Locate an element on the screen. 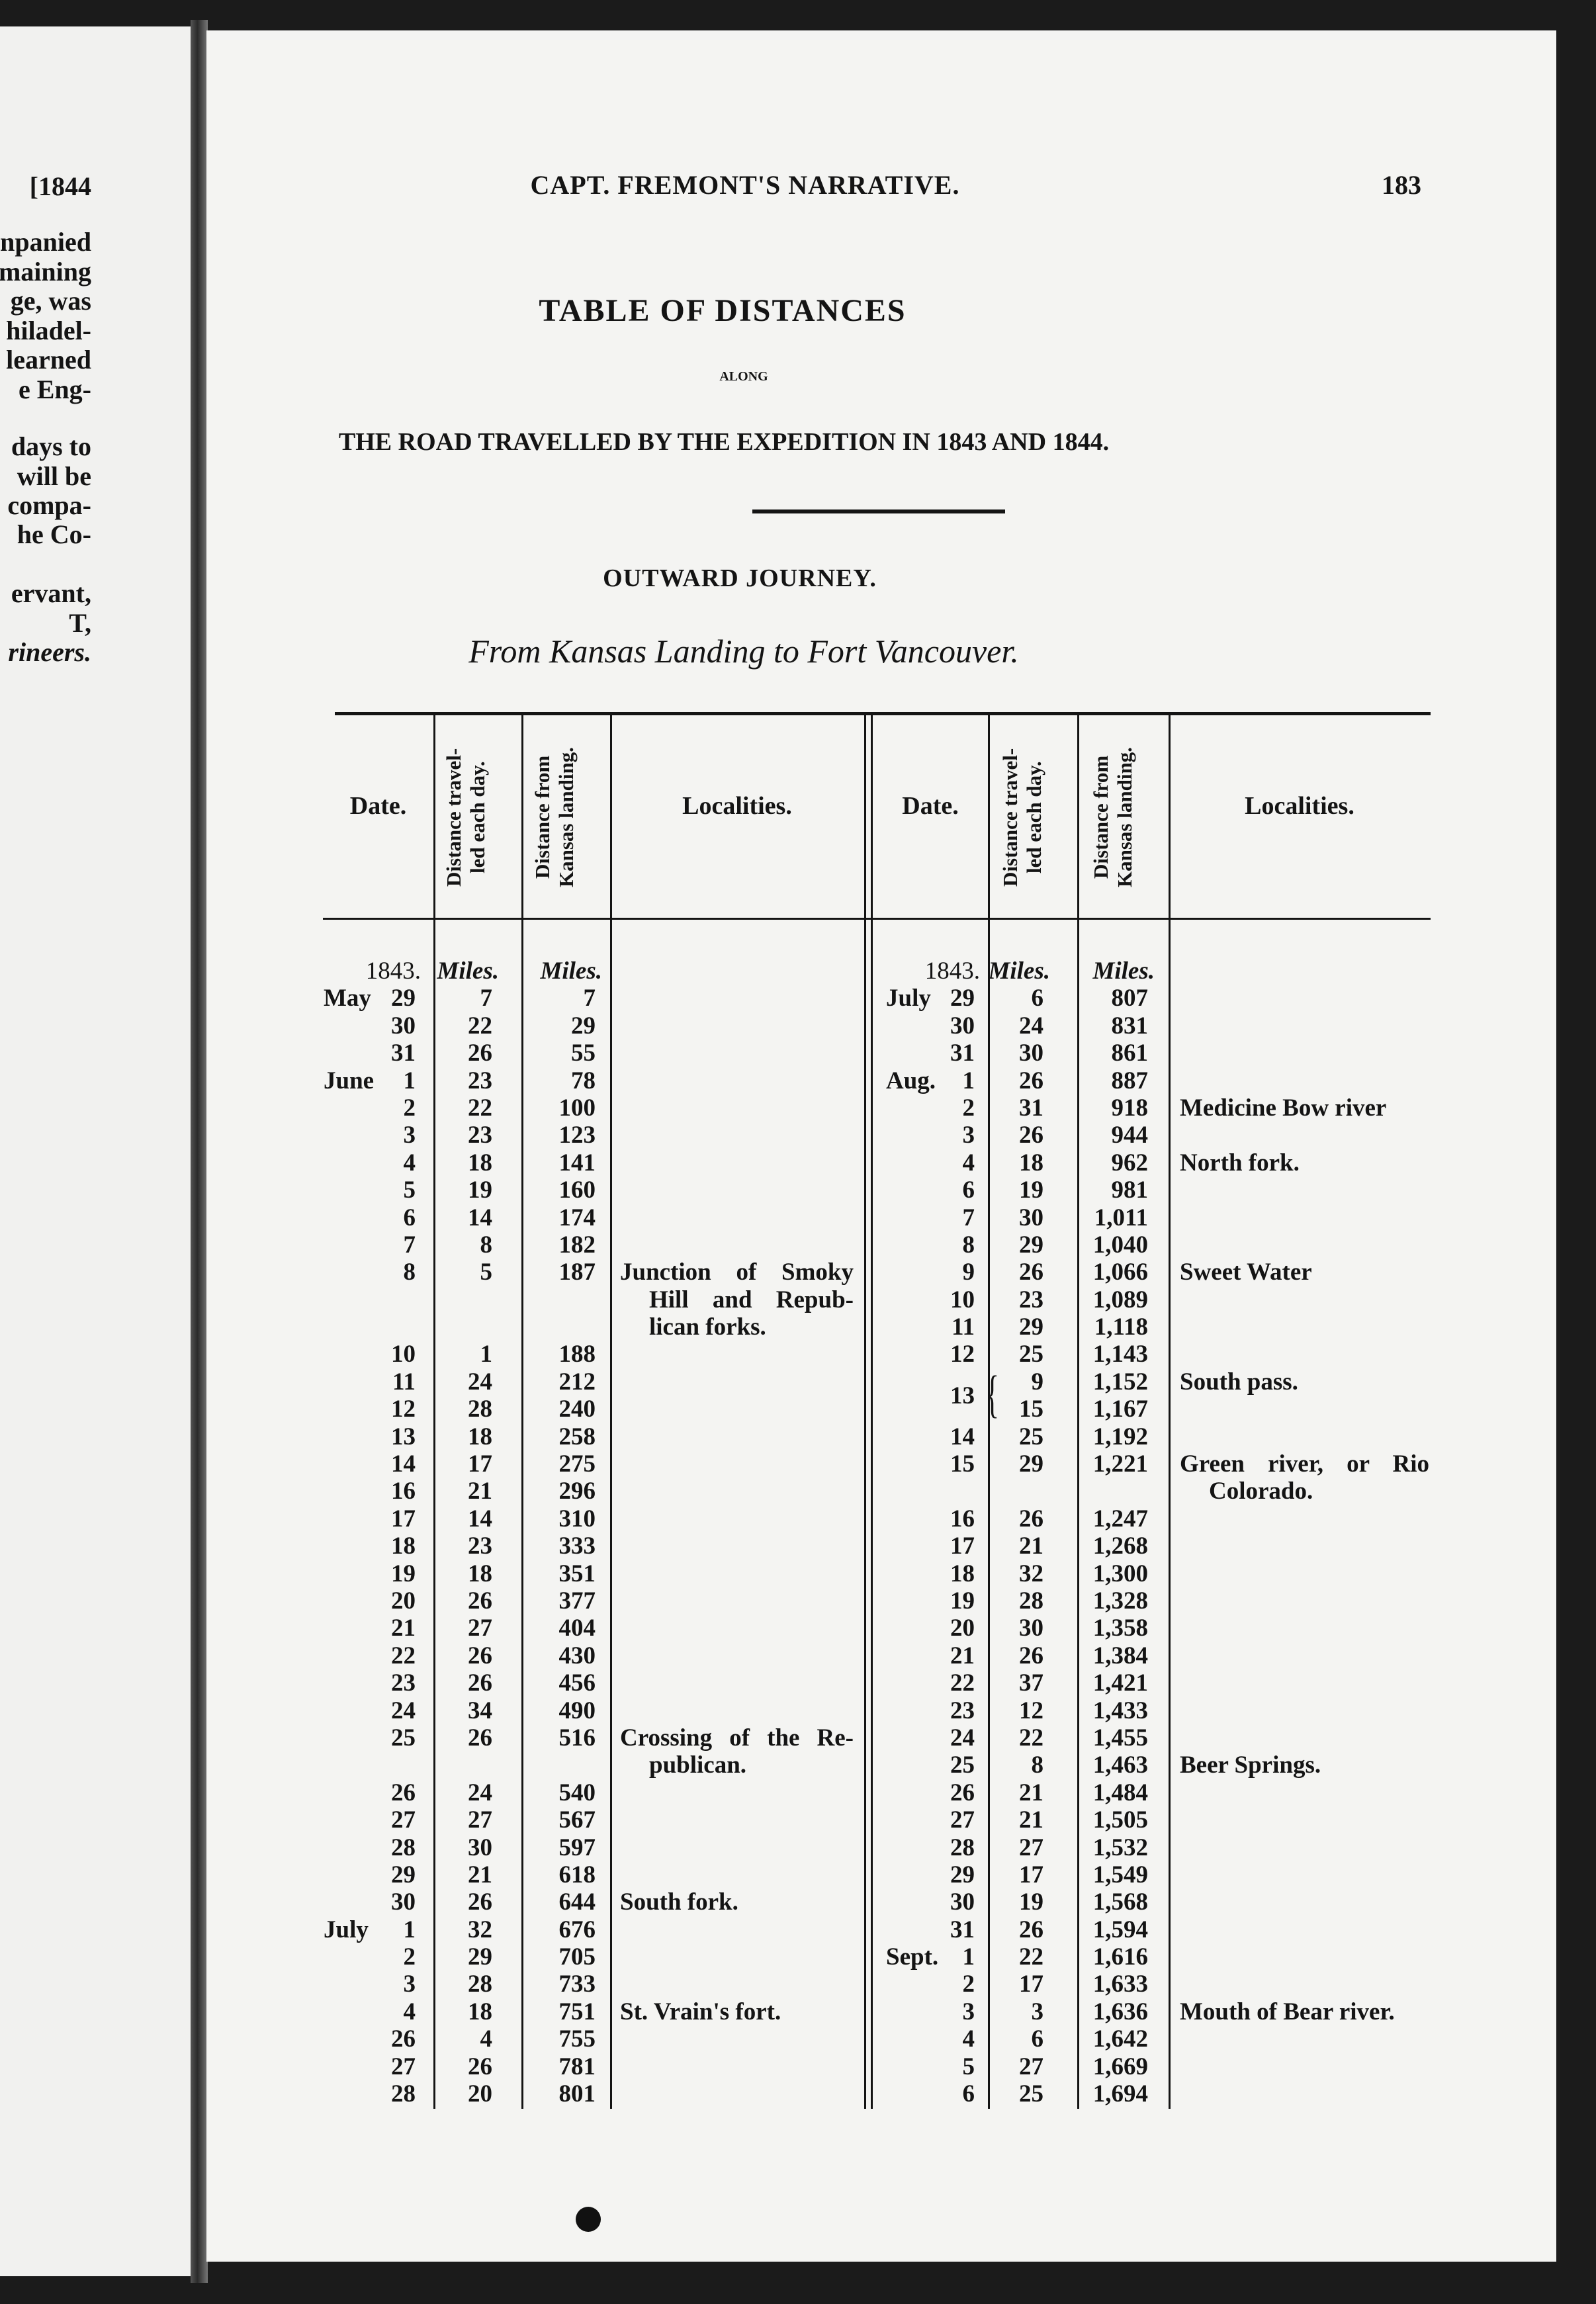 Image resolution: width=1596 pixels, height=2304 pixels. day: 18 is located at coordinates (403, 1546).